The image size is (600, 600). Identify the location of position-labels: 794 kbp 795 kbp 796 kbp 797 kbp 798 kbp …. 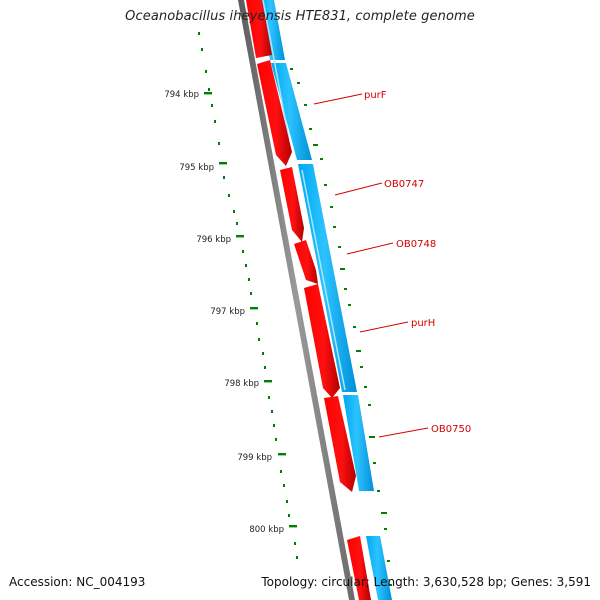
(224, 312).